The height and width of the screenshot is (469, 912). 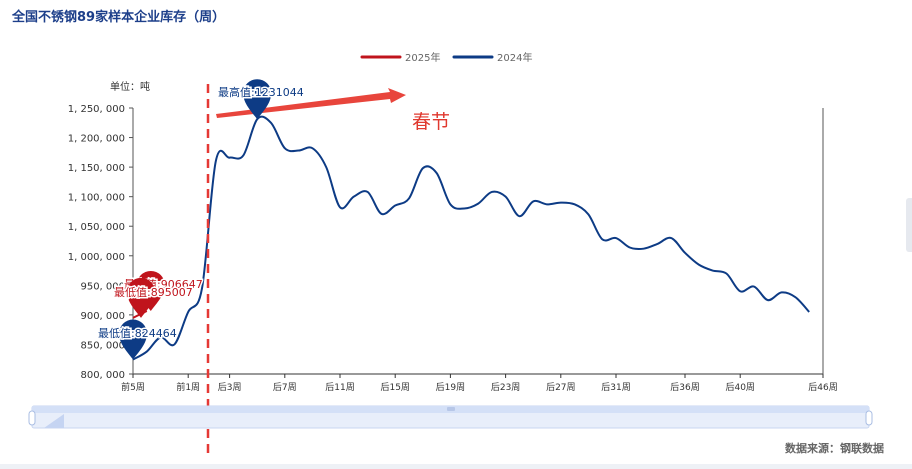 What do you see at coordinates (133, 387) in the screenshot?
I see `x-tick-label: 前5周` at bounding box center [133, 387].